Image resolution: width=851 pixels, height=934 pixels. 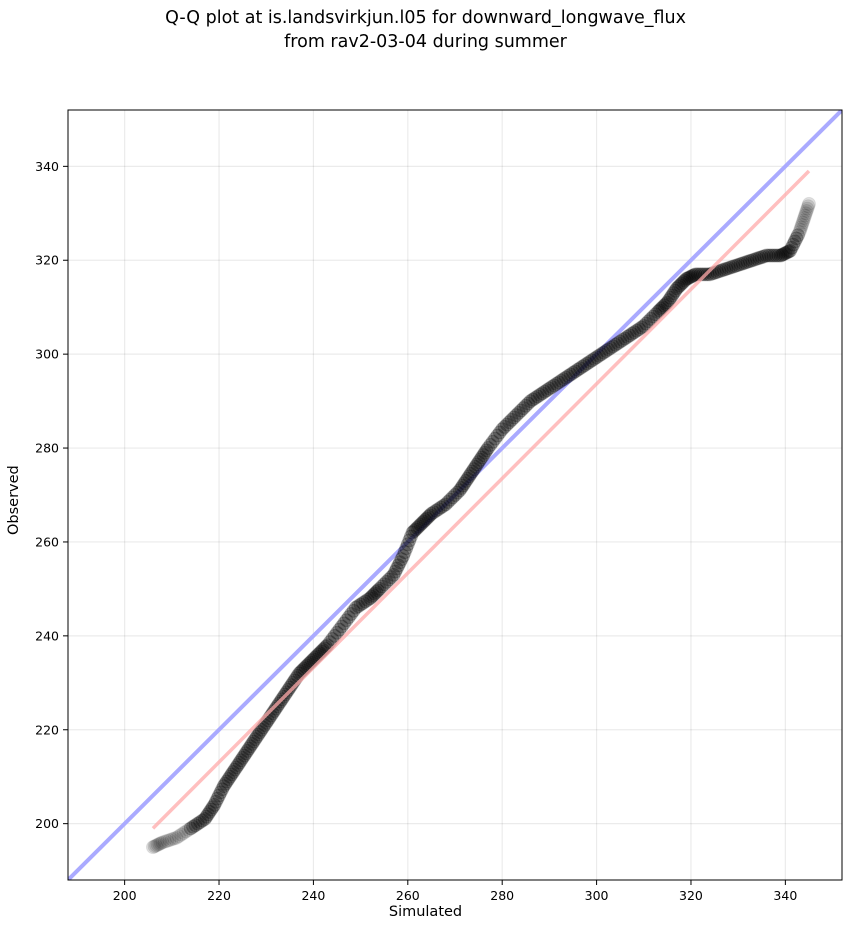 What do you see at coordinates (14, 500) in the screenshot?
I see `y-axis-label: Observed` at bounding box center [14, 500].